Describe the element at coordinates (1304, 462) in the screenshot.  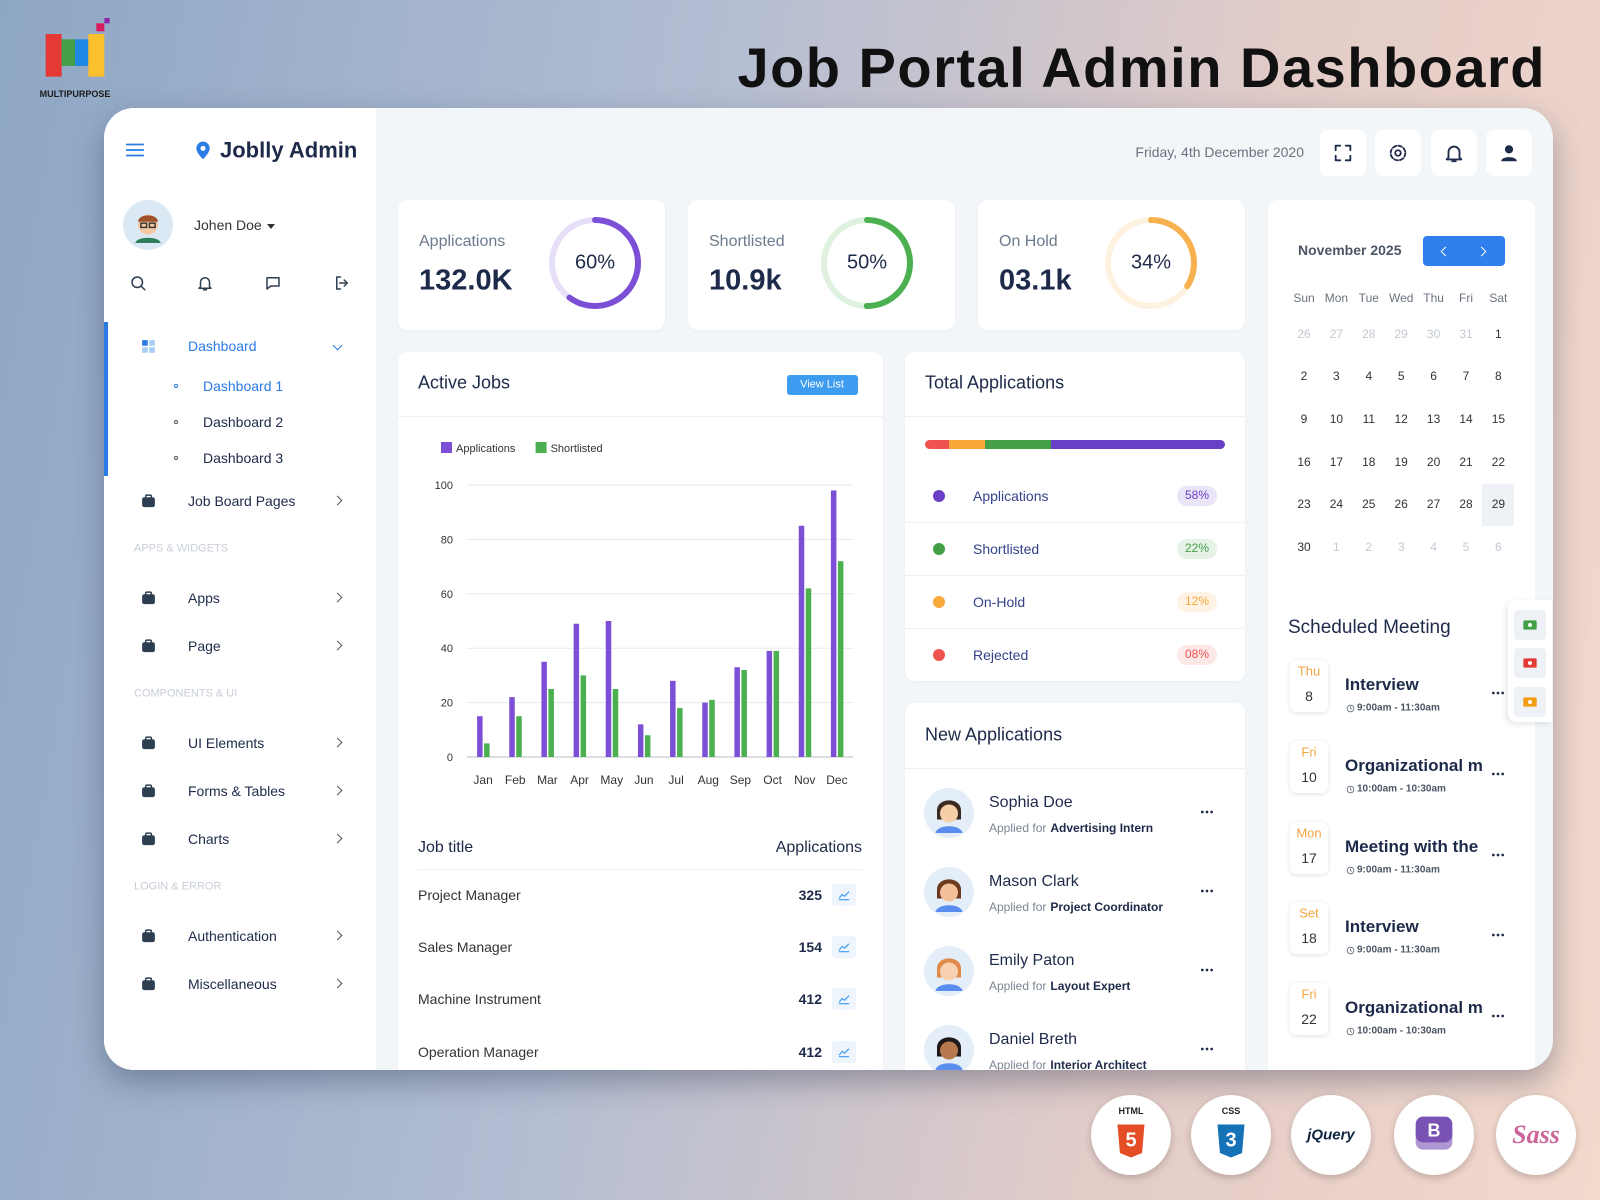
I see `calendar-day: 16` at that location.